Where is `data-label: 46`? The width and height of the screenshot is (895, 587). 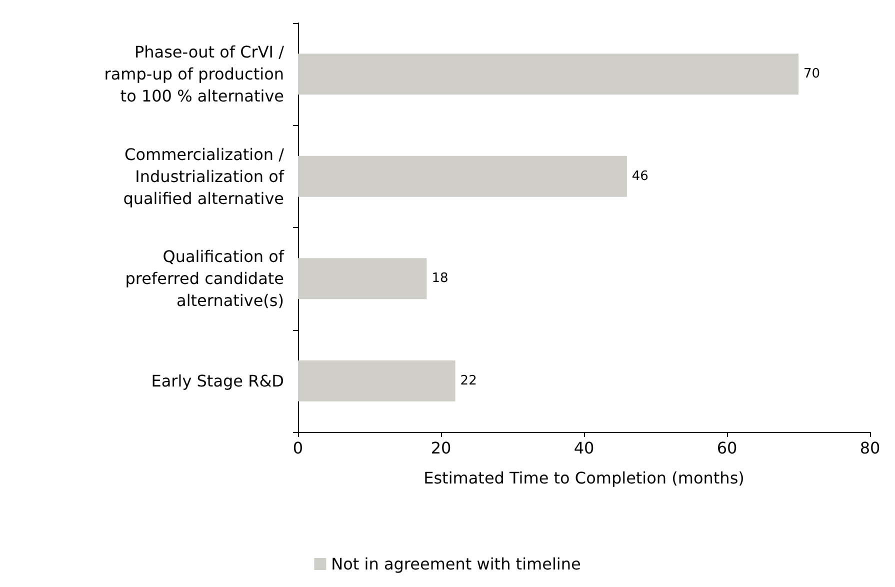 data-label: 46 is located at coordinates (640, 176).